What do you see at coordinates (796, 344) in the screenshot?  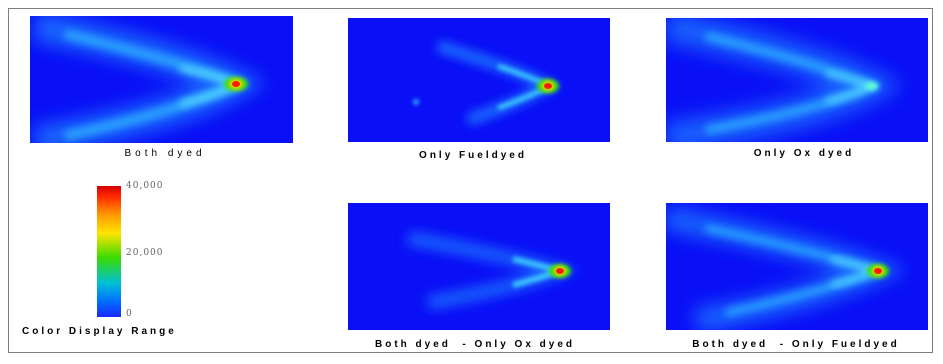 I see `caption-both-minus-only-fuel: Both dyed - Only Fueldyed` at bounding box center [796, 344].